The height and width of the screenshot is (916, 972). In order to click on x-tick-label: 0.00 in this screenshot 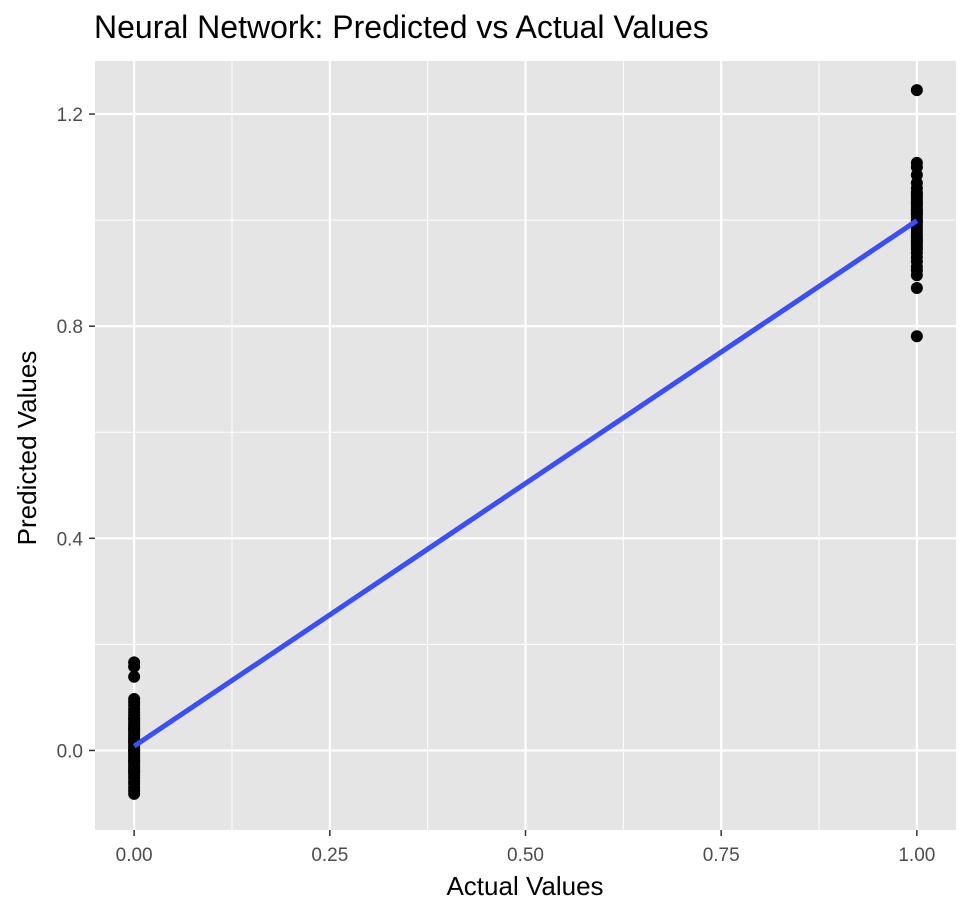, I will do `click(134, 855)`.